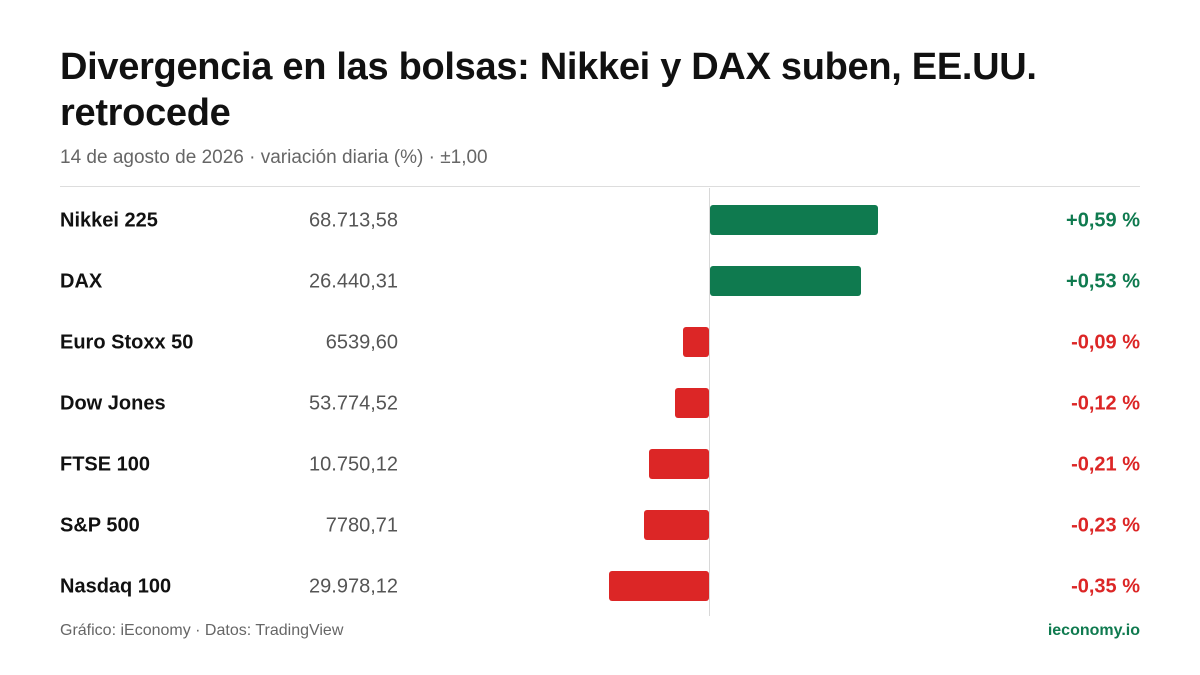 The height and width of the screenshot is (675, 1200). What do you see at coordinates (600, 586) in the screenshot?
I see `table-row: Nasdaq 100 29.978,12 -0,35 %` at bounding box center [600, 586].